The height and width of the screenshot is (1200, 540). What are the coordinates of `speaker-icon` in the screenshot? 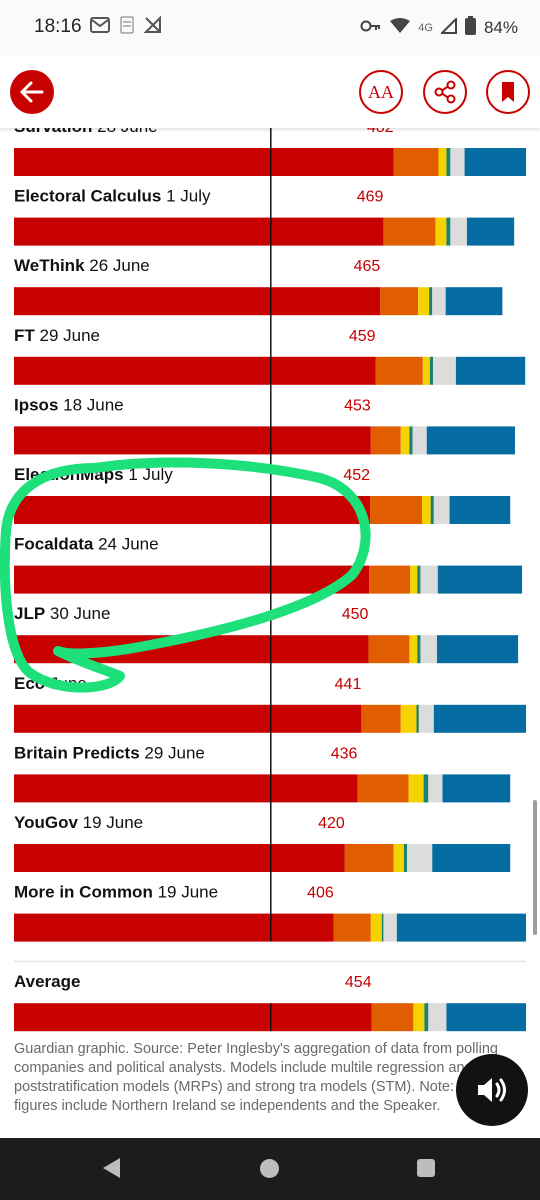 It's located at (492, 1090).